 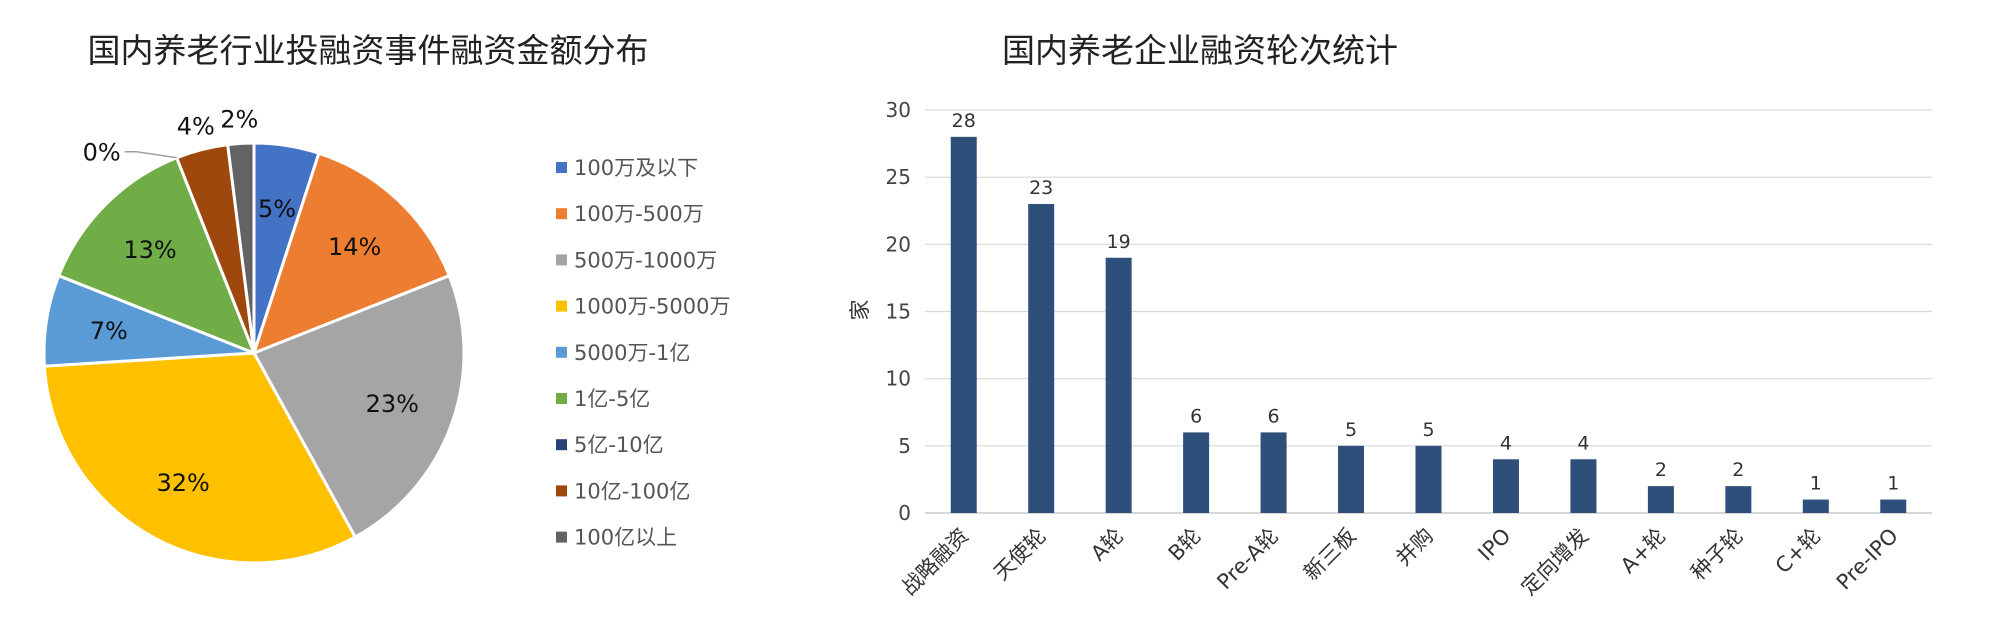 I want to click on pie-data-label: 32%, so click(x=183, y=483).